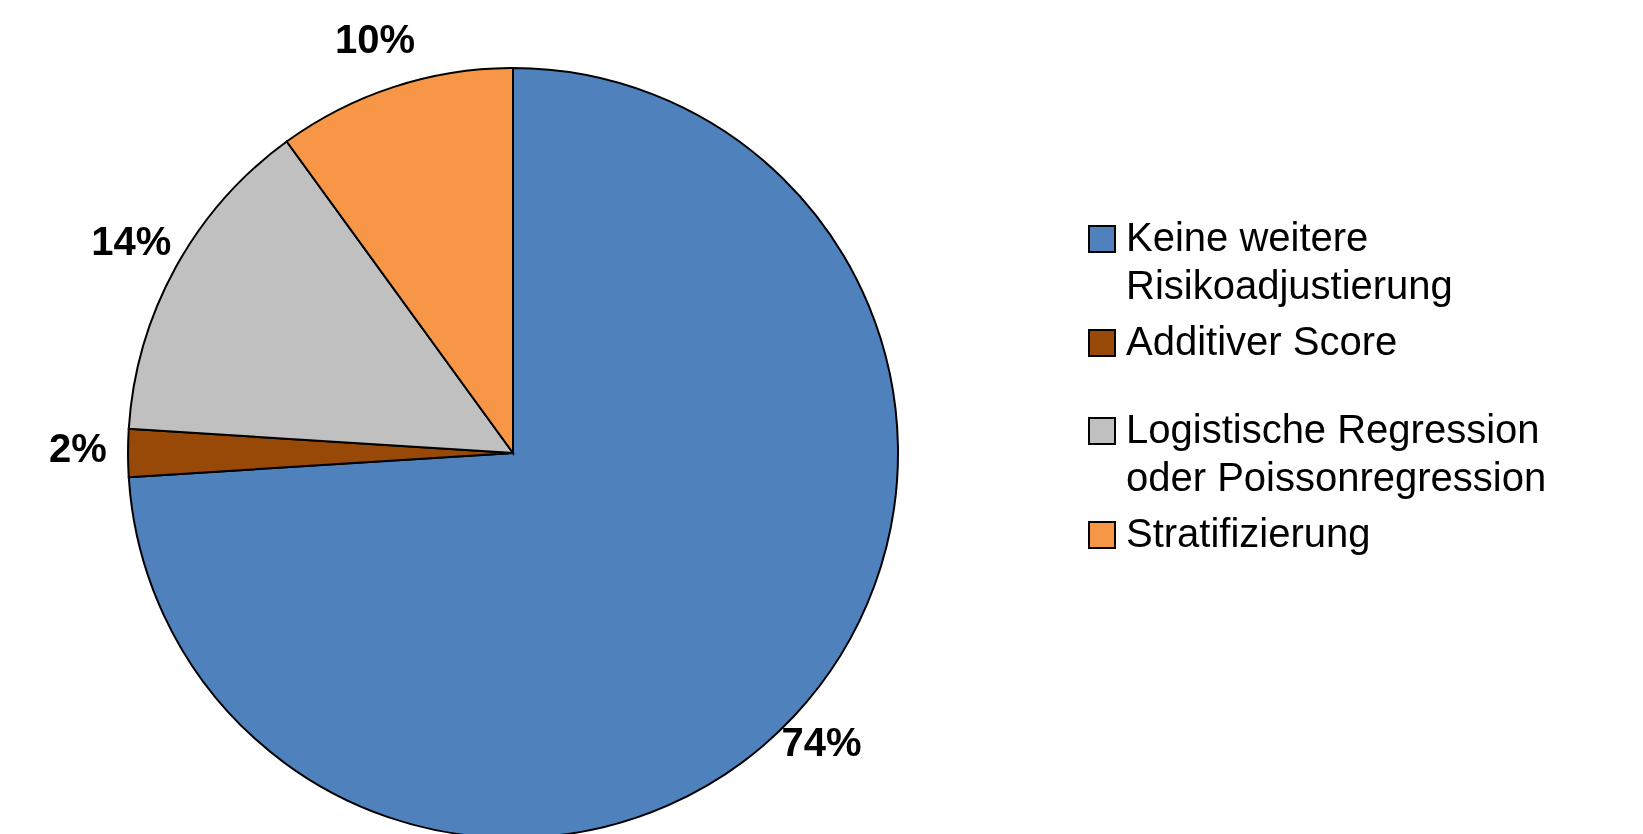 The width and height of the screenshot is (1643, 834). Describe the element at coordinates (375, 39) in the screenshot. I see `data-label: 10%` at that location.